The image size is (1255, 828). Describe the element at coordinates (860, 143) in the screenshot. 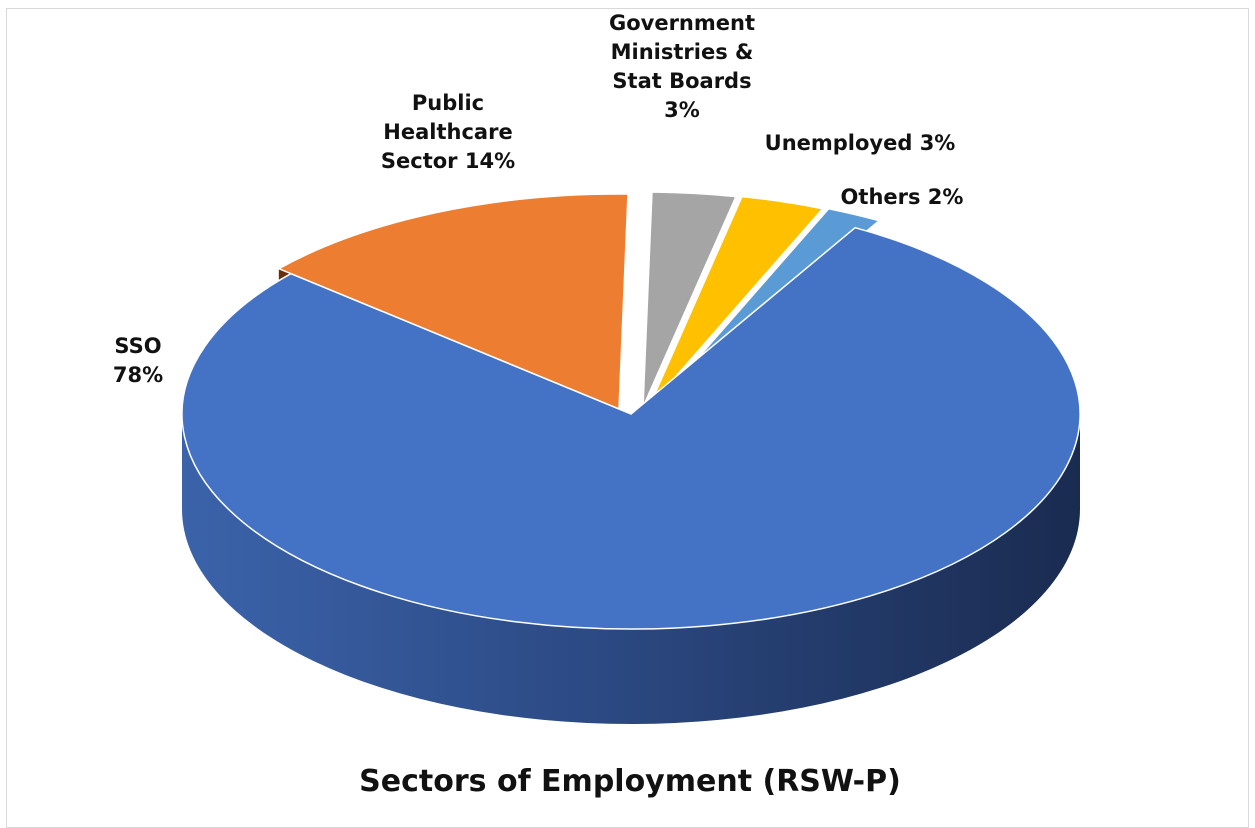

I see `slice-label: Unemployed 3%` at that location.